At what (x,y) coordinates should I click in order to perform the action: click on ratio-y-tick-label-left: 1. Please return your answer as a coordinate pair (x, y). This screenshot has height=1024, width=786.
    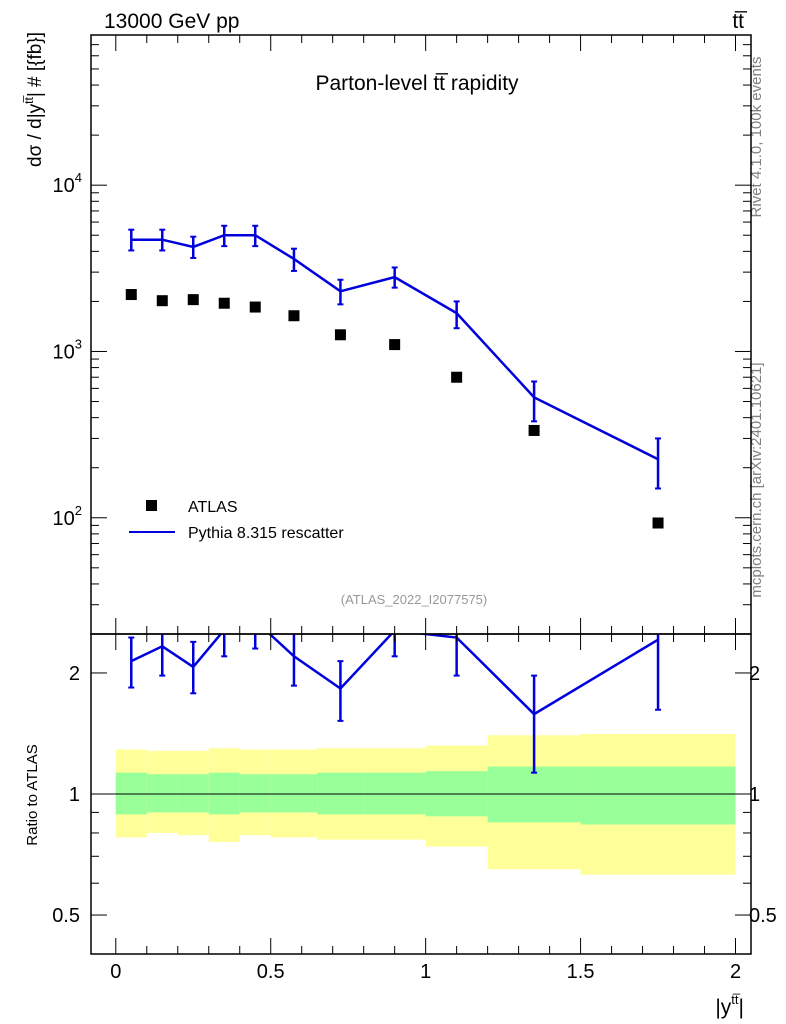
    Looking at the image, I should click on (74, 795).